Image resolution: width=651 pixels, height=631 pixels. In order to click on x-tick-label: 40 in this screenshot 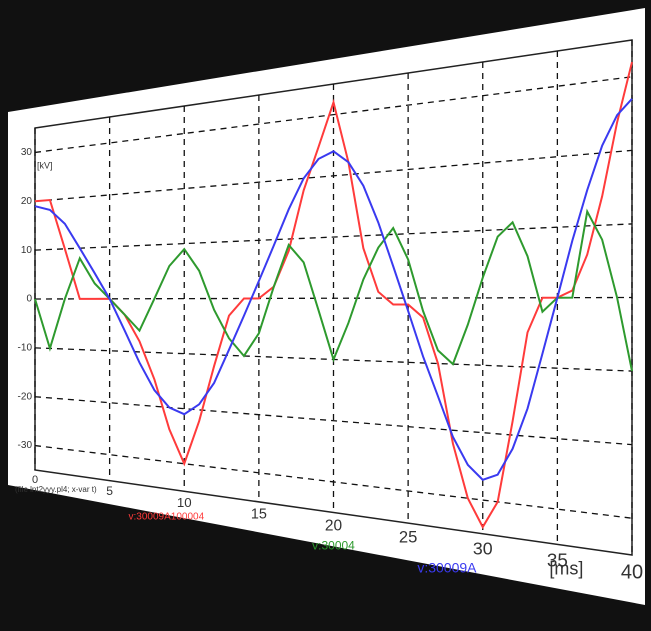, I will do `click(632, 572)`.